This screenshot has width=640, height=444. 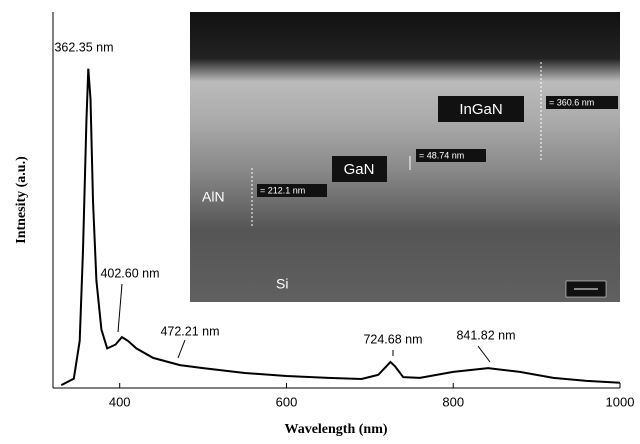 I want to click on layer-label: InGaN, so click(x=480, y=109).